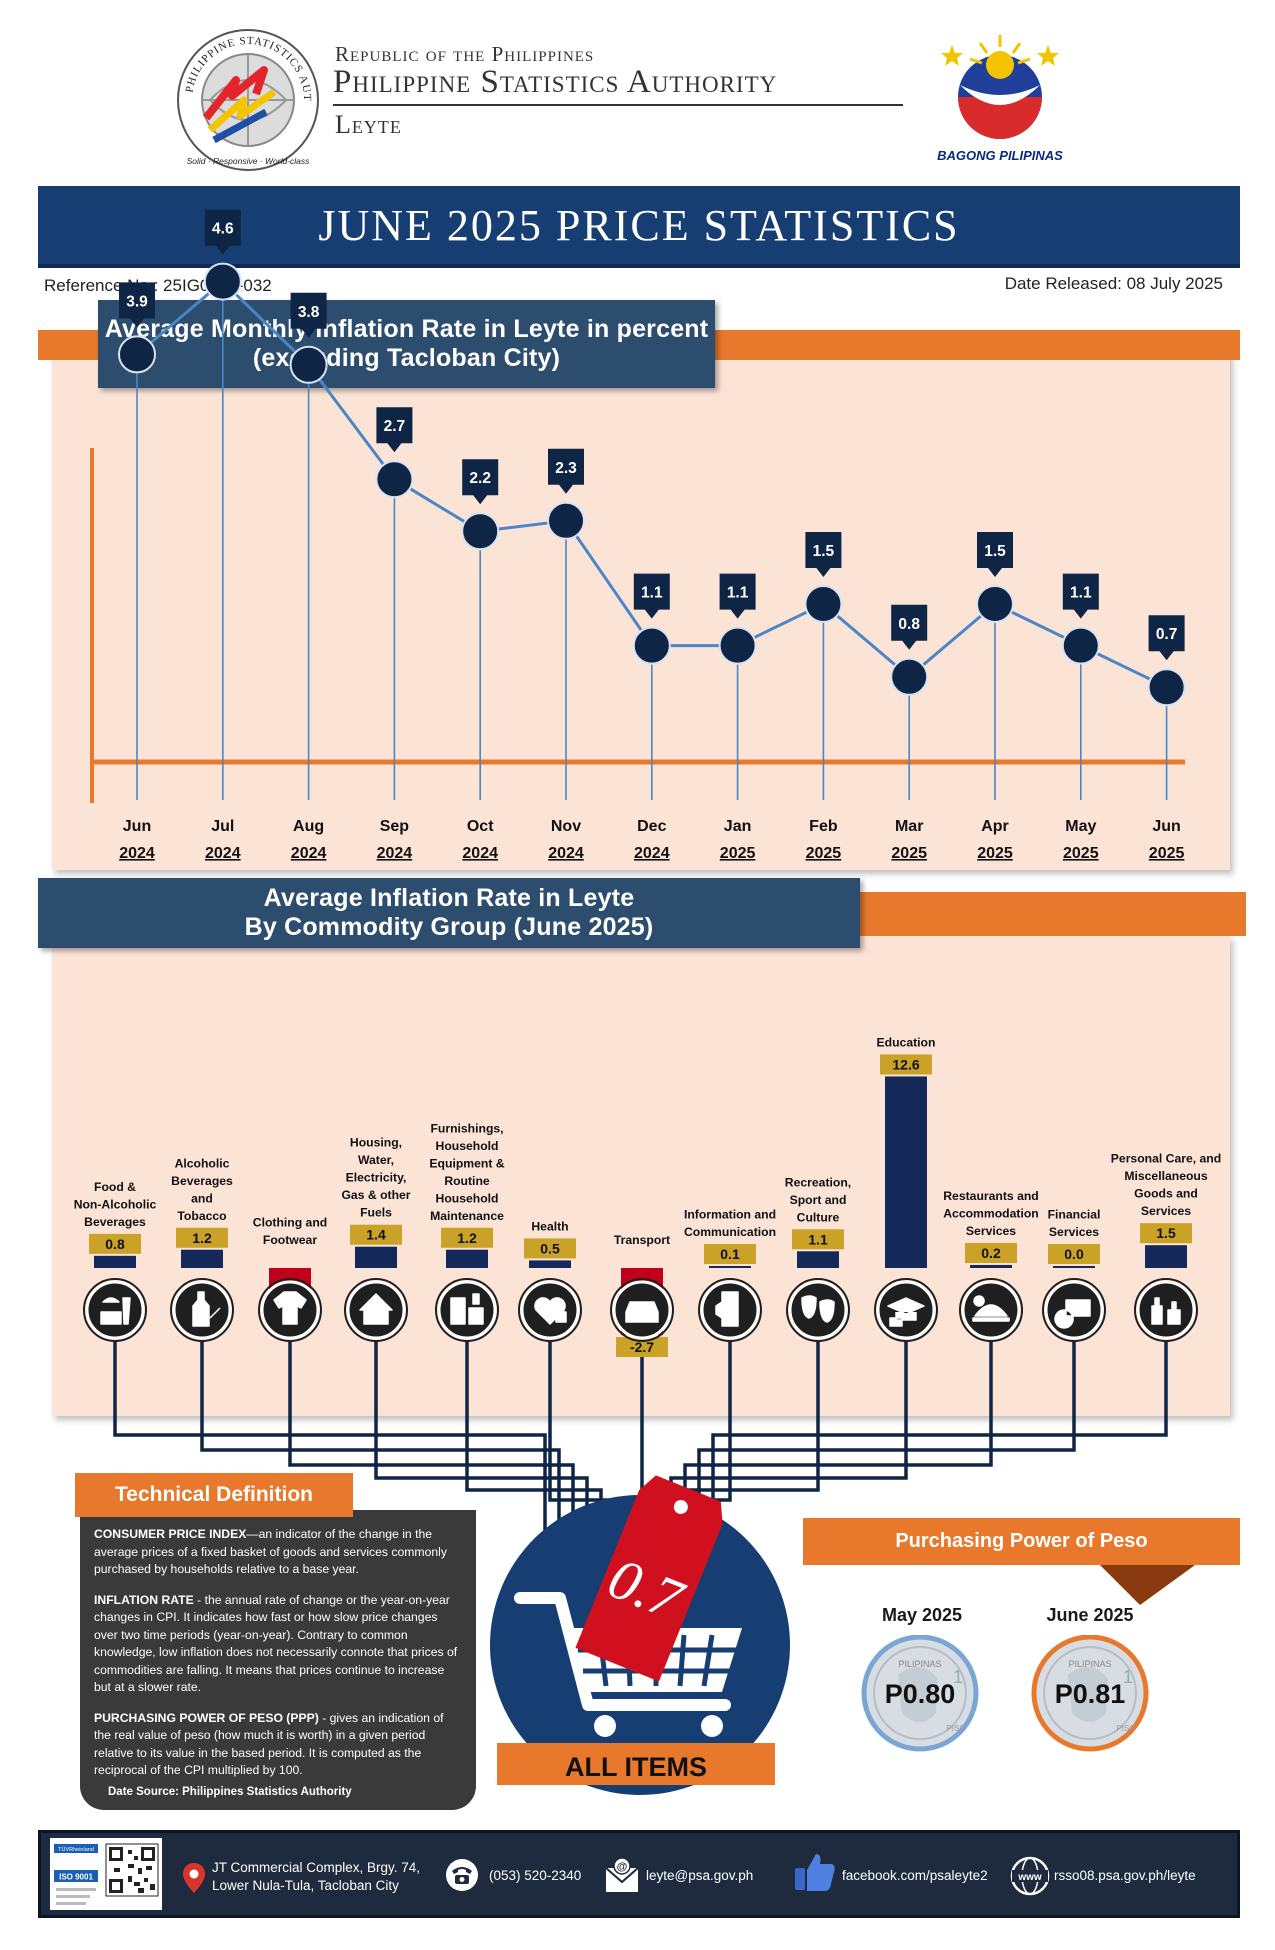  I want to click on category-label: Water,, so click(376, 1160).